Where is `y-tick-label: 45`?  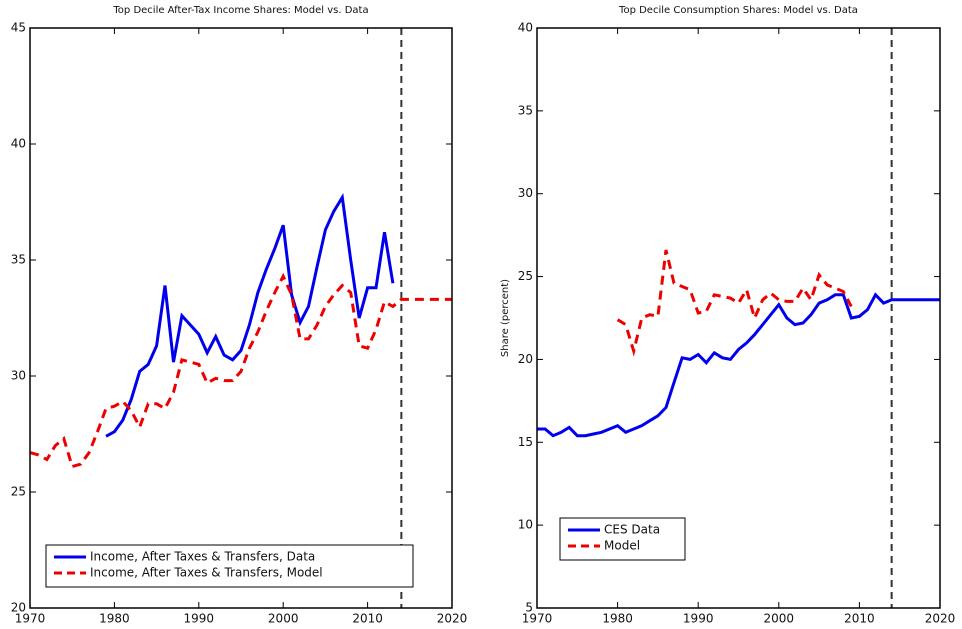
y-tick-label: 45 is located at coordinates (18, 28).